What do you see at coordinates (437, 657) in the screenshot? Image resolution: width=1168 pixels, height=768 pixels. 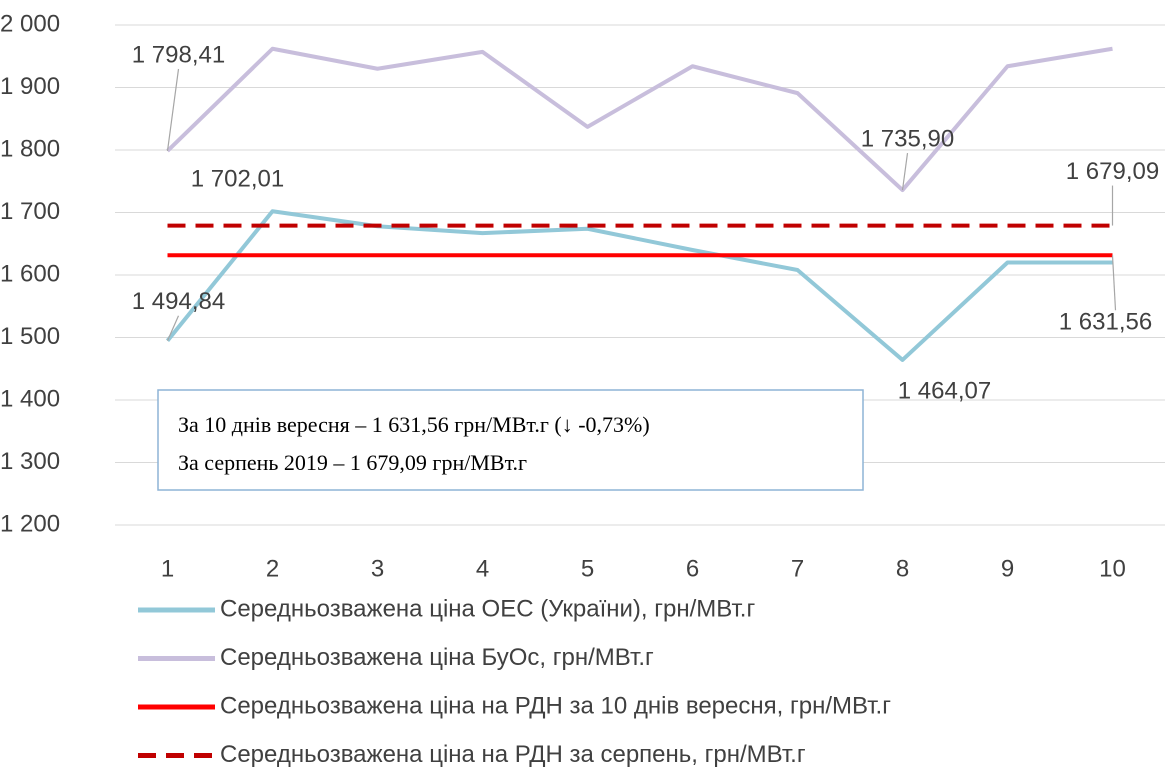 I see `legend-label: Середньозважена ціна БуОс, грн/МВт.г` at bounding box center [437, 657].